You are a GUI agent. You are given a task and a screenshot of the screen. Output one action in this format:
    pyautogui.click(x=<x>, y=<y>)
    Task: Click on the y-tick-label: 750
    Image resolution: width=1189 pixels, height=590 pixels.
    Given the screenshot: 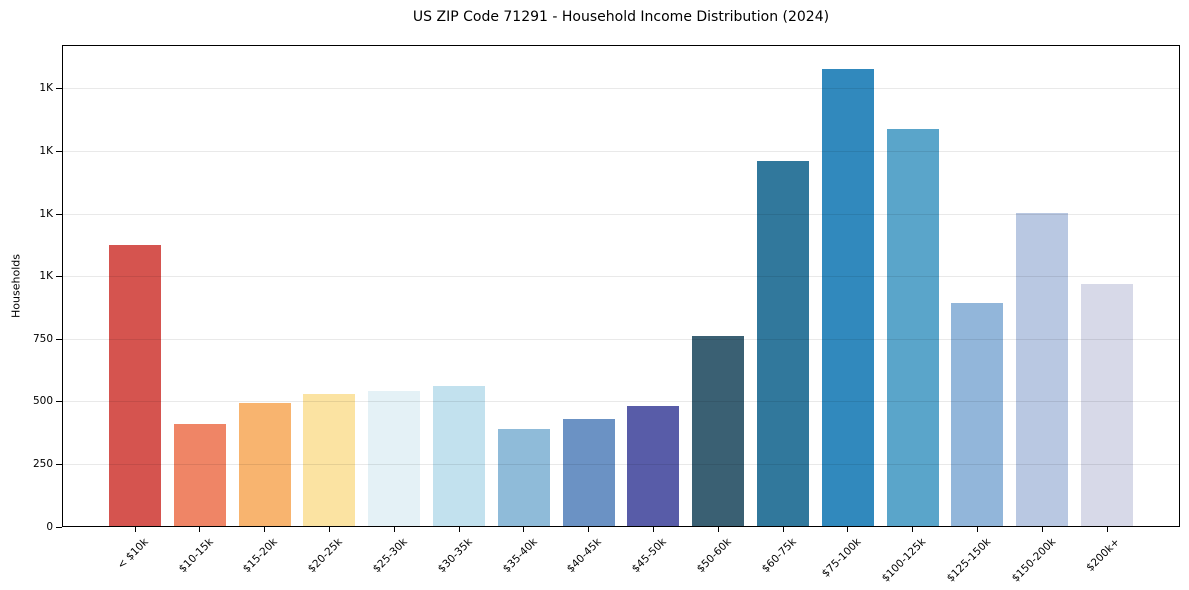 What is the action you would take?
    pyautogui.click(x=42, y=338)
    